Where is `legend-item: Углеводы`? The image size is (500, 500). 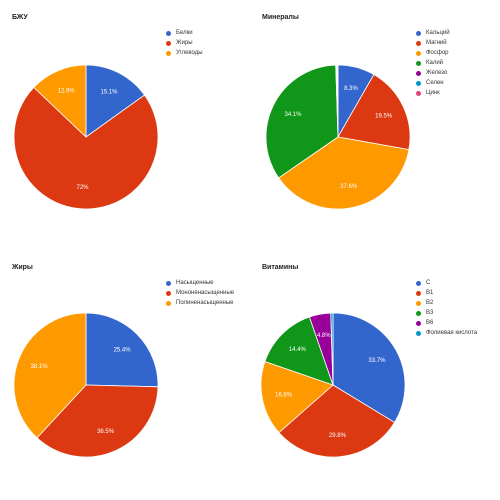 legend-item: Углеводы is located at coordinates (184, 53).